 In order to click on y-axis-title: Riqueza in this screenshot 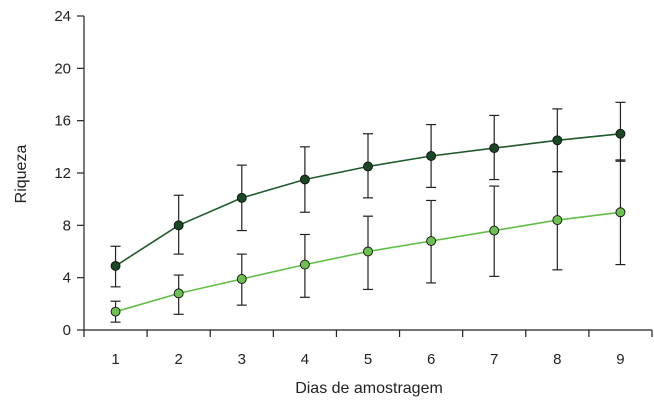, I will do `click(21, 174)`.